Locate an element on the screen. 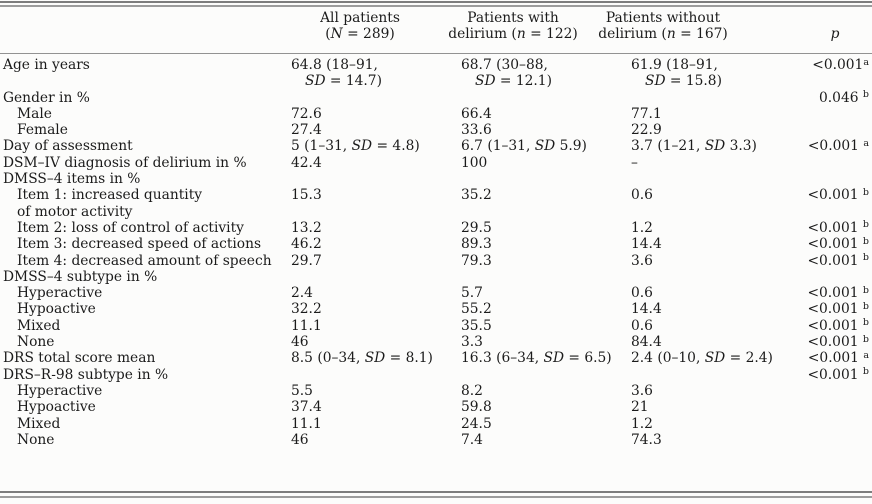  table-row: Female 27.4 33.6 22.9 is located at coordinates (436, 130).